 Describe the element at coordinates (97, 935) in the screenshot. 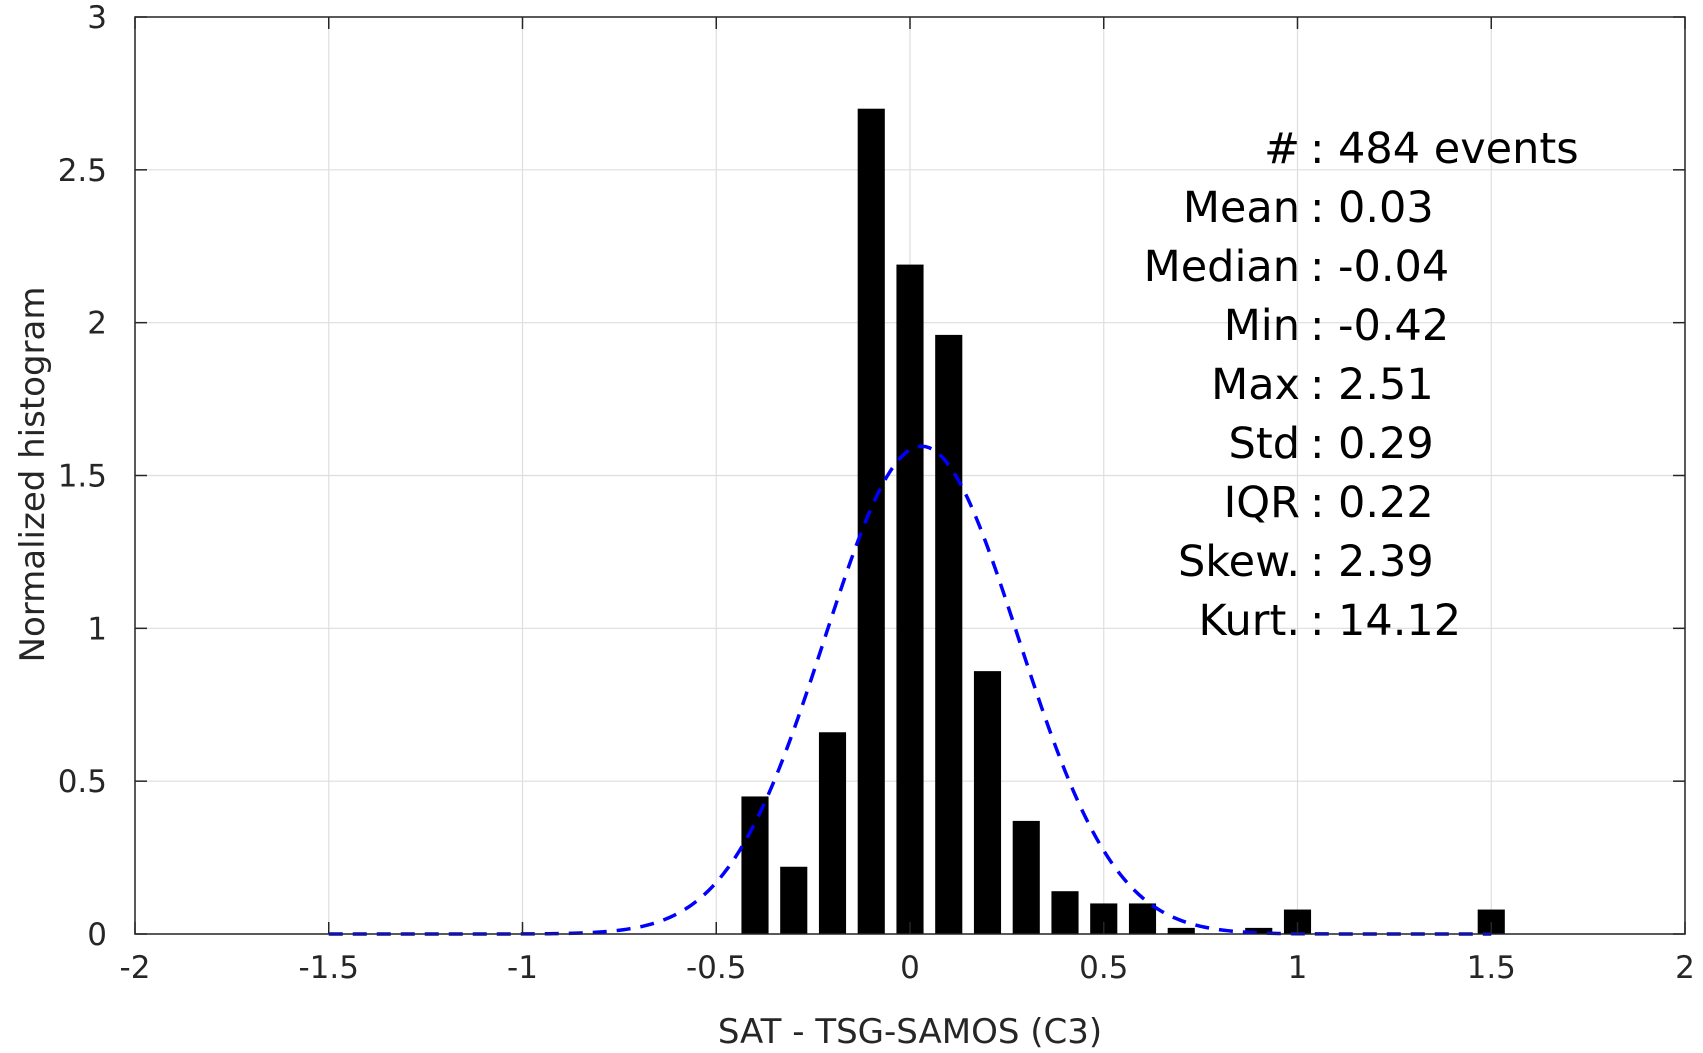

I see `y-tick-label-0: 0` at that location.